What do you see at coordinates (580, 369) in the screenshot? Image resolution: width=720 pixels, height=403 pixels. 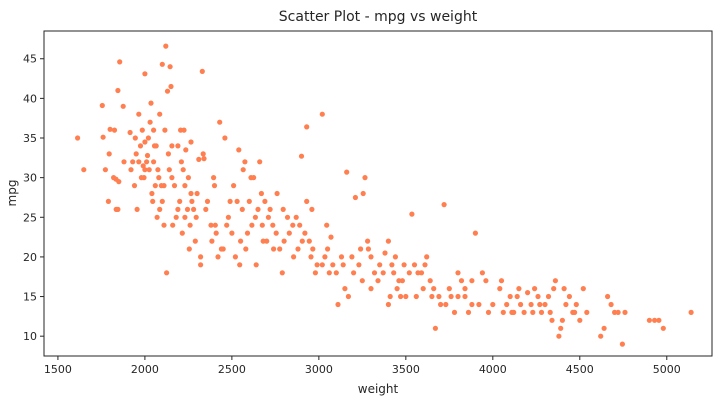 I see `x-tick-label: 4500` at bounding box center [580, 369].